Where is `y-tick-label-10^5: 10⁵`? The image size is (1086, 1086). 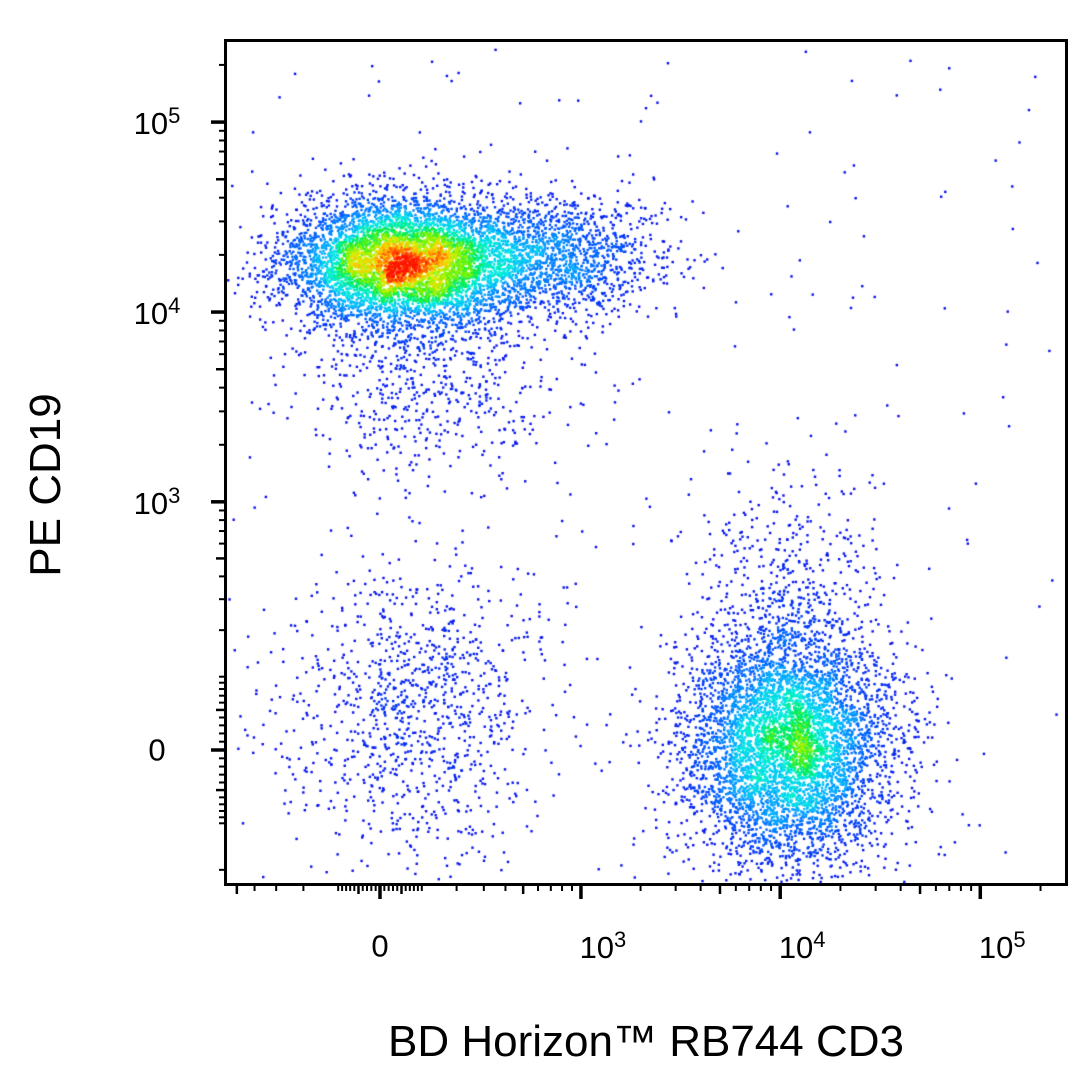 y-tick-label-10^5: 10⁵ is located at coordinates (157, 122).